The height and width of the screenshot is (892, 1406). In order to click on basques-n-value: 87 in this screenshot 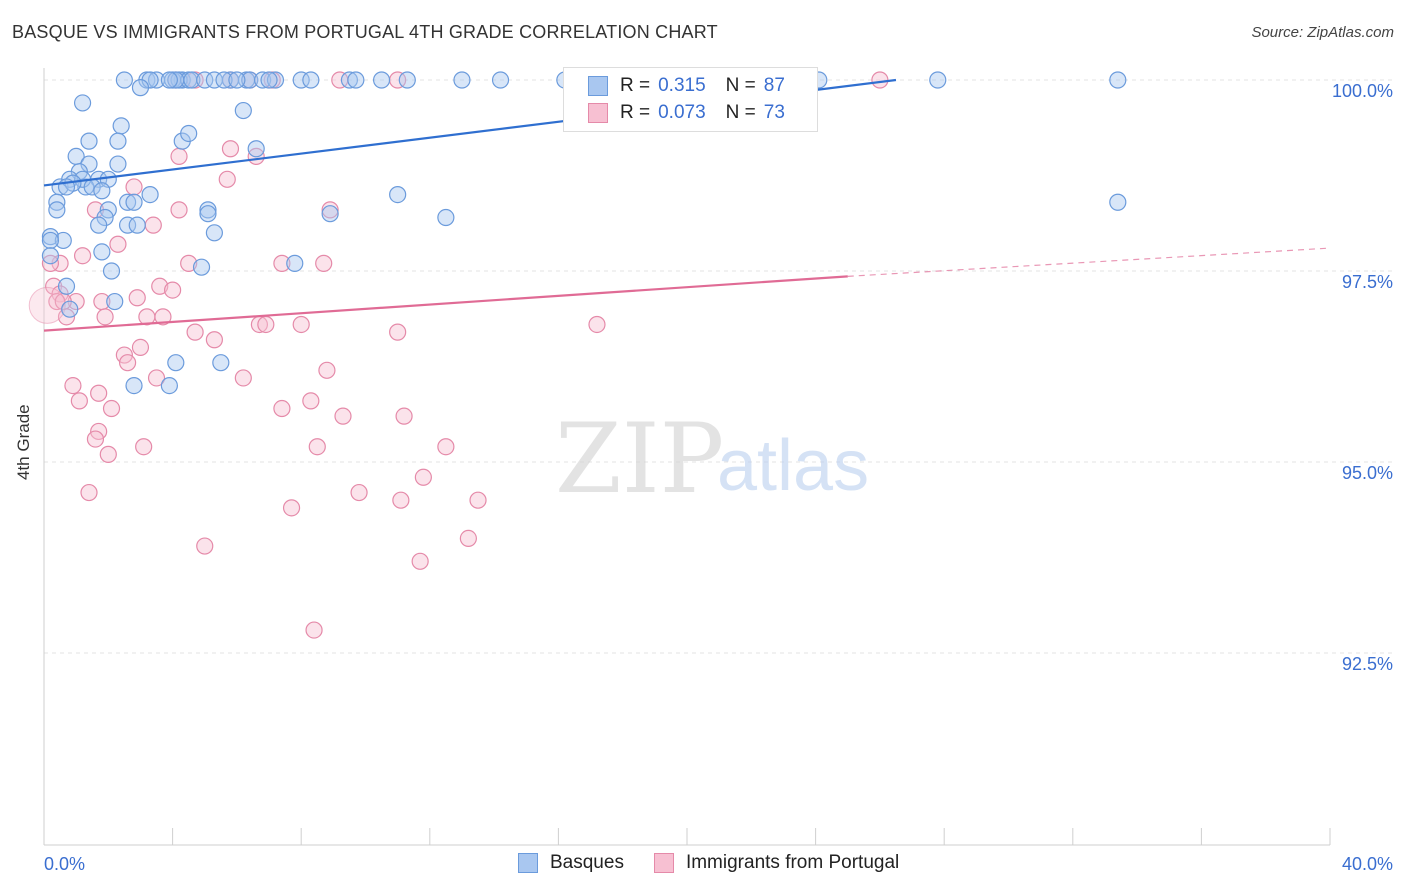, I will do `click(774, 85)`.